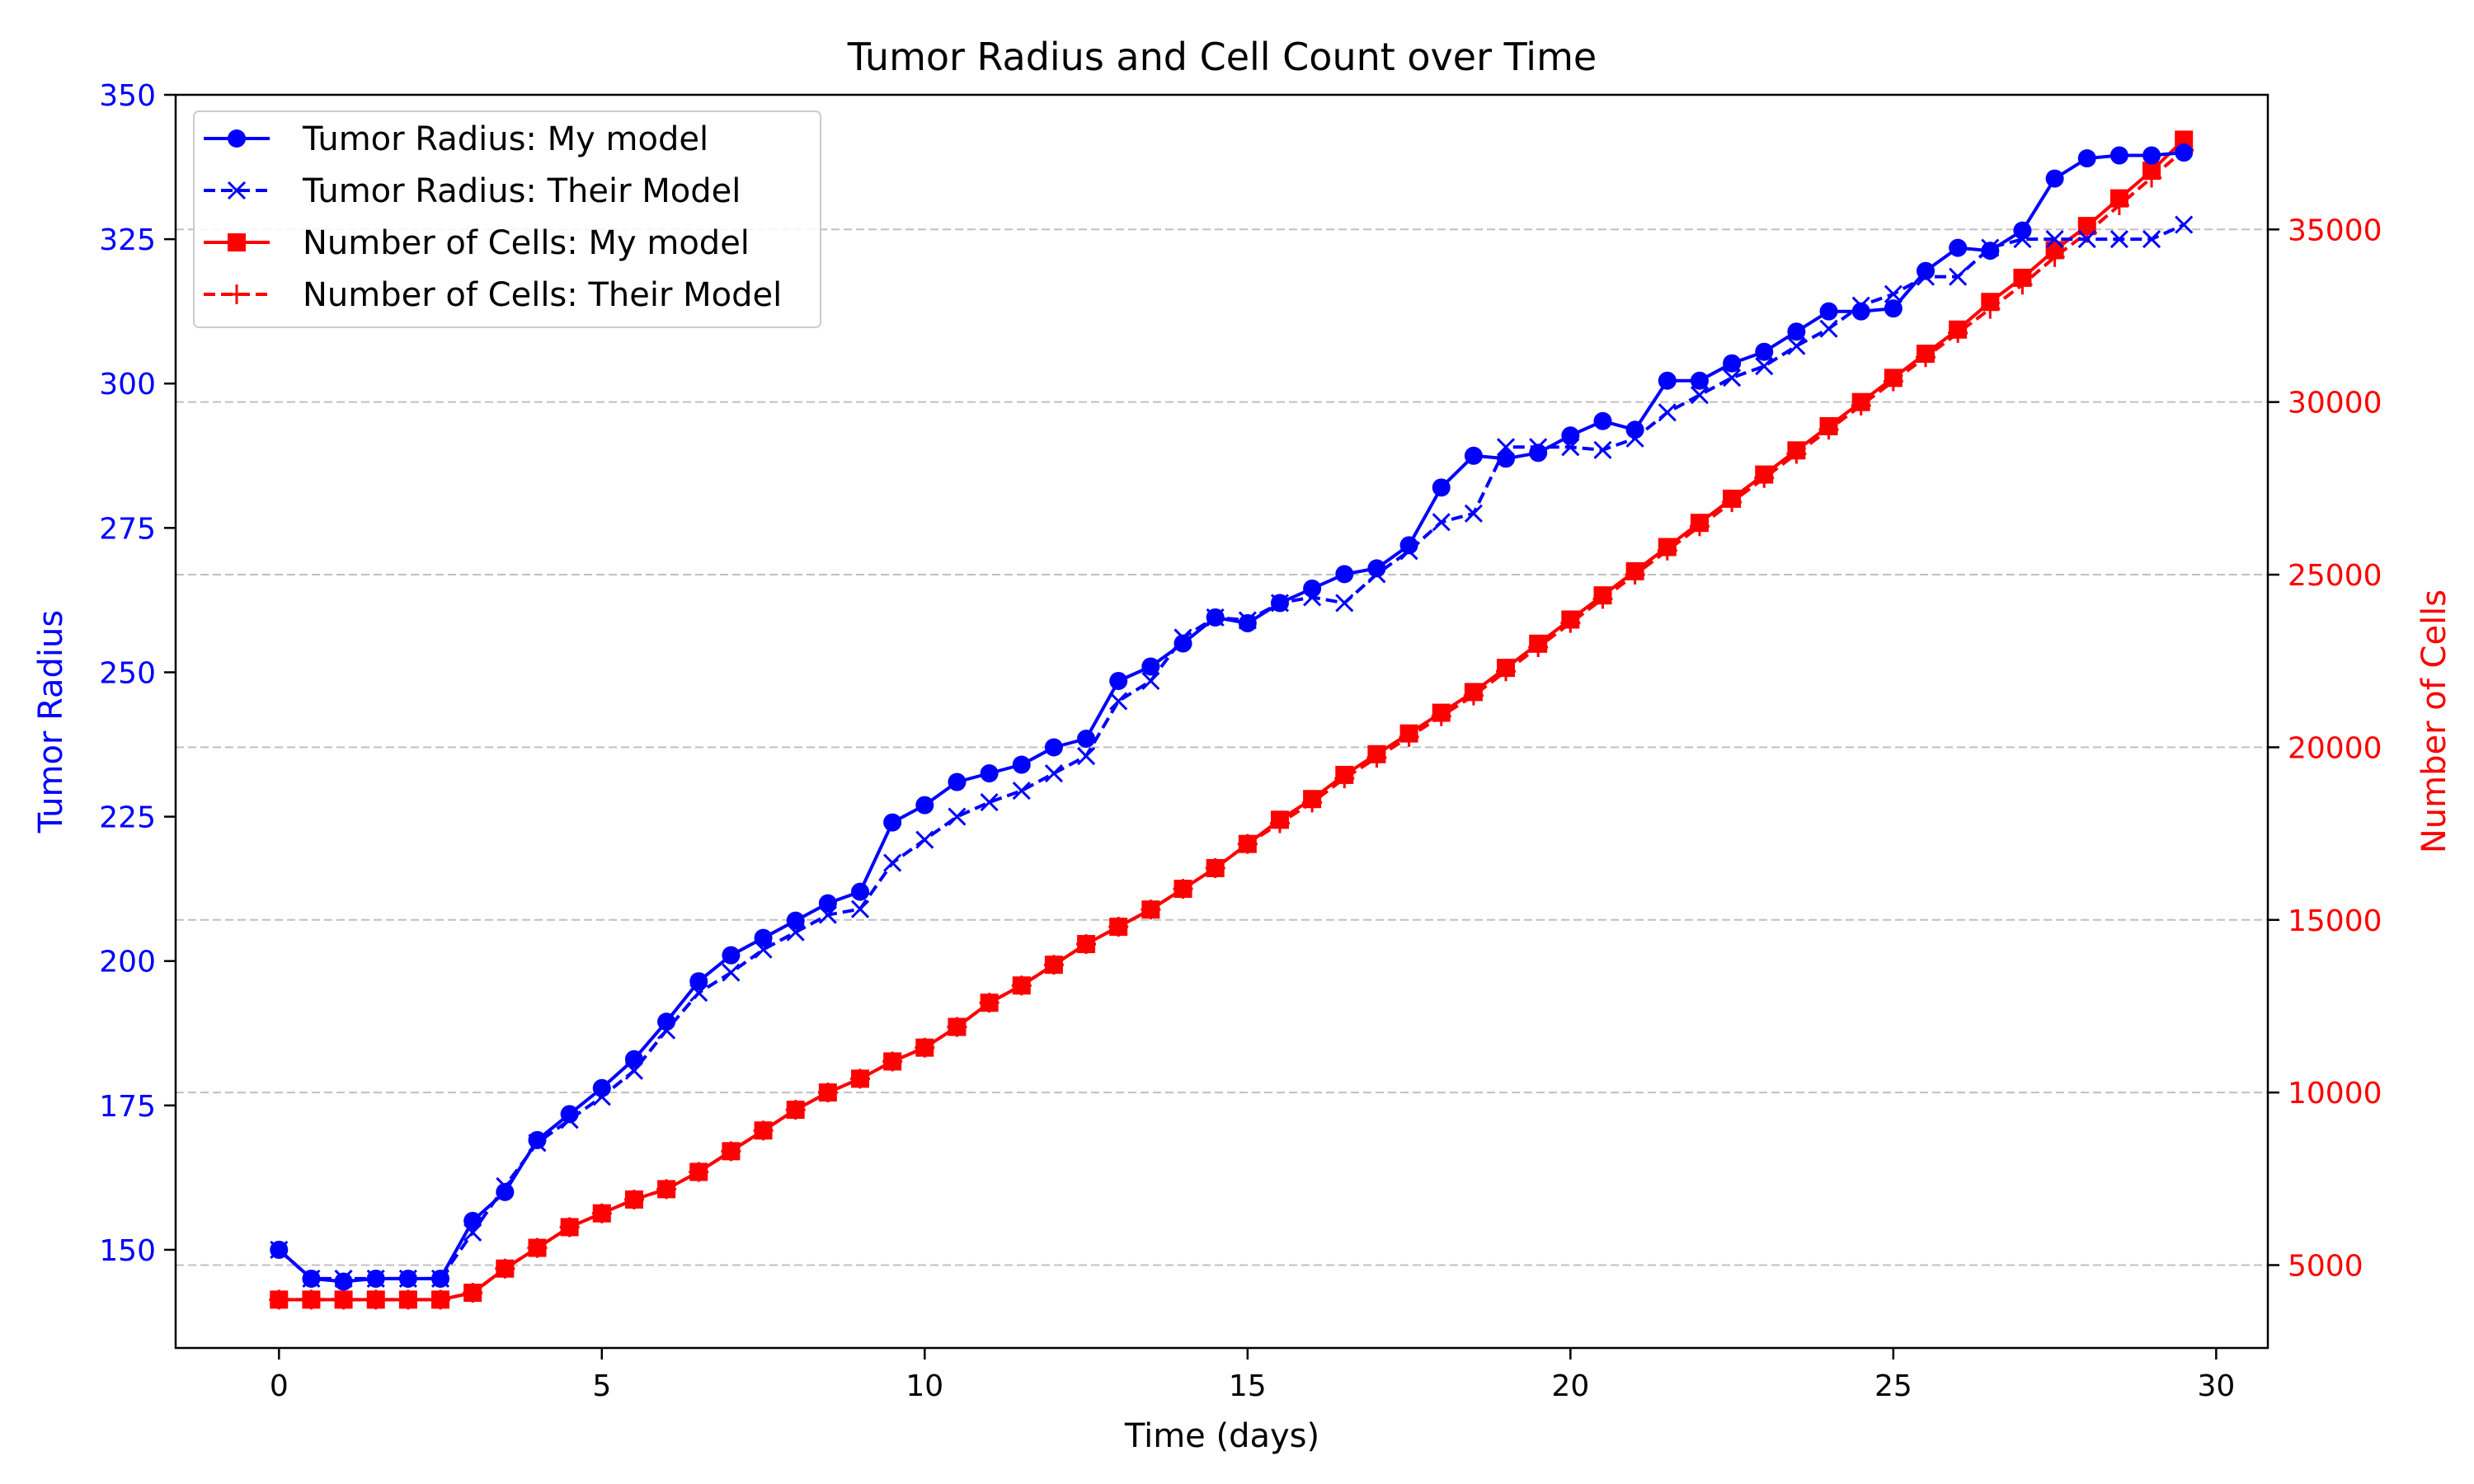 The image size is (2474, 1484). What do you see at coordinates (1893, 1386) in the screenshot?
I see `x-tick-label: 25` at bounding box center [1893, 1386].